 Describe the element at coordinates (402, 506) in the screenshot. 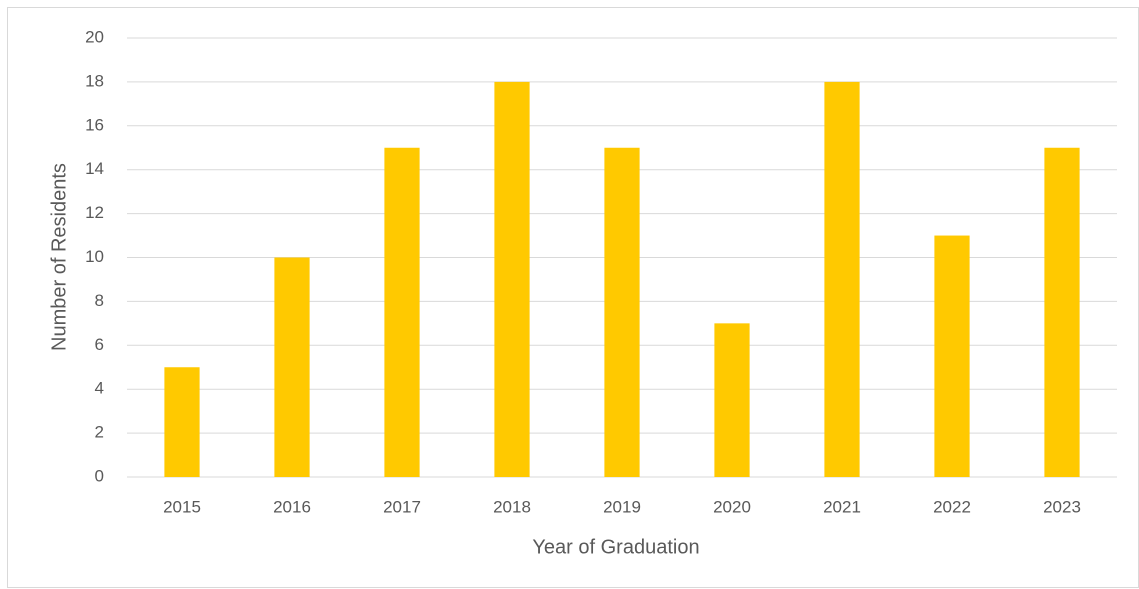

I see `x-tick-label: 2017` at that location.